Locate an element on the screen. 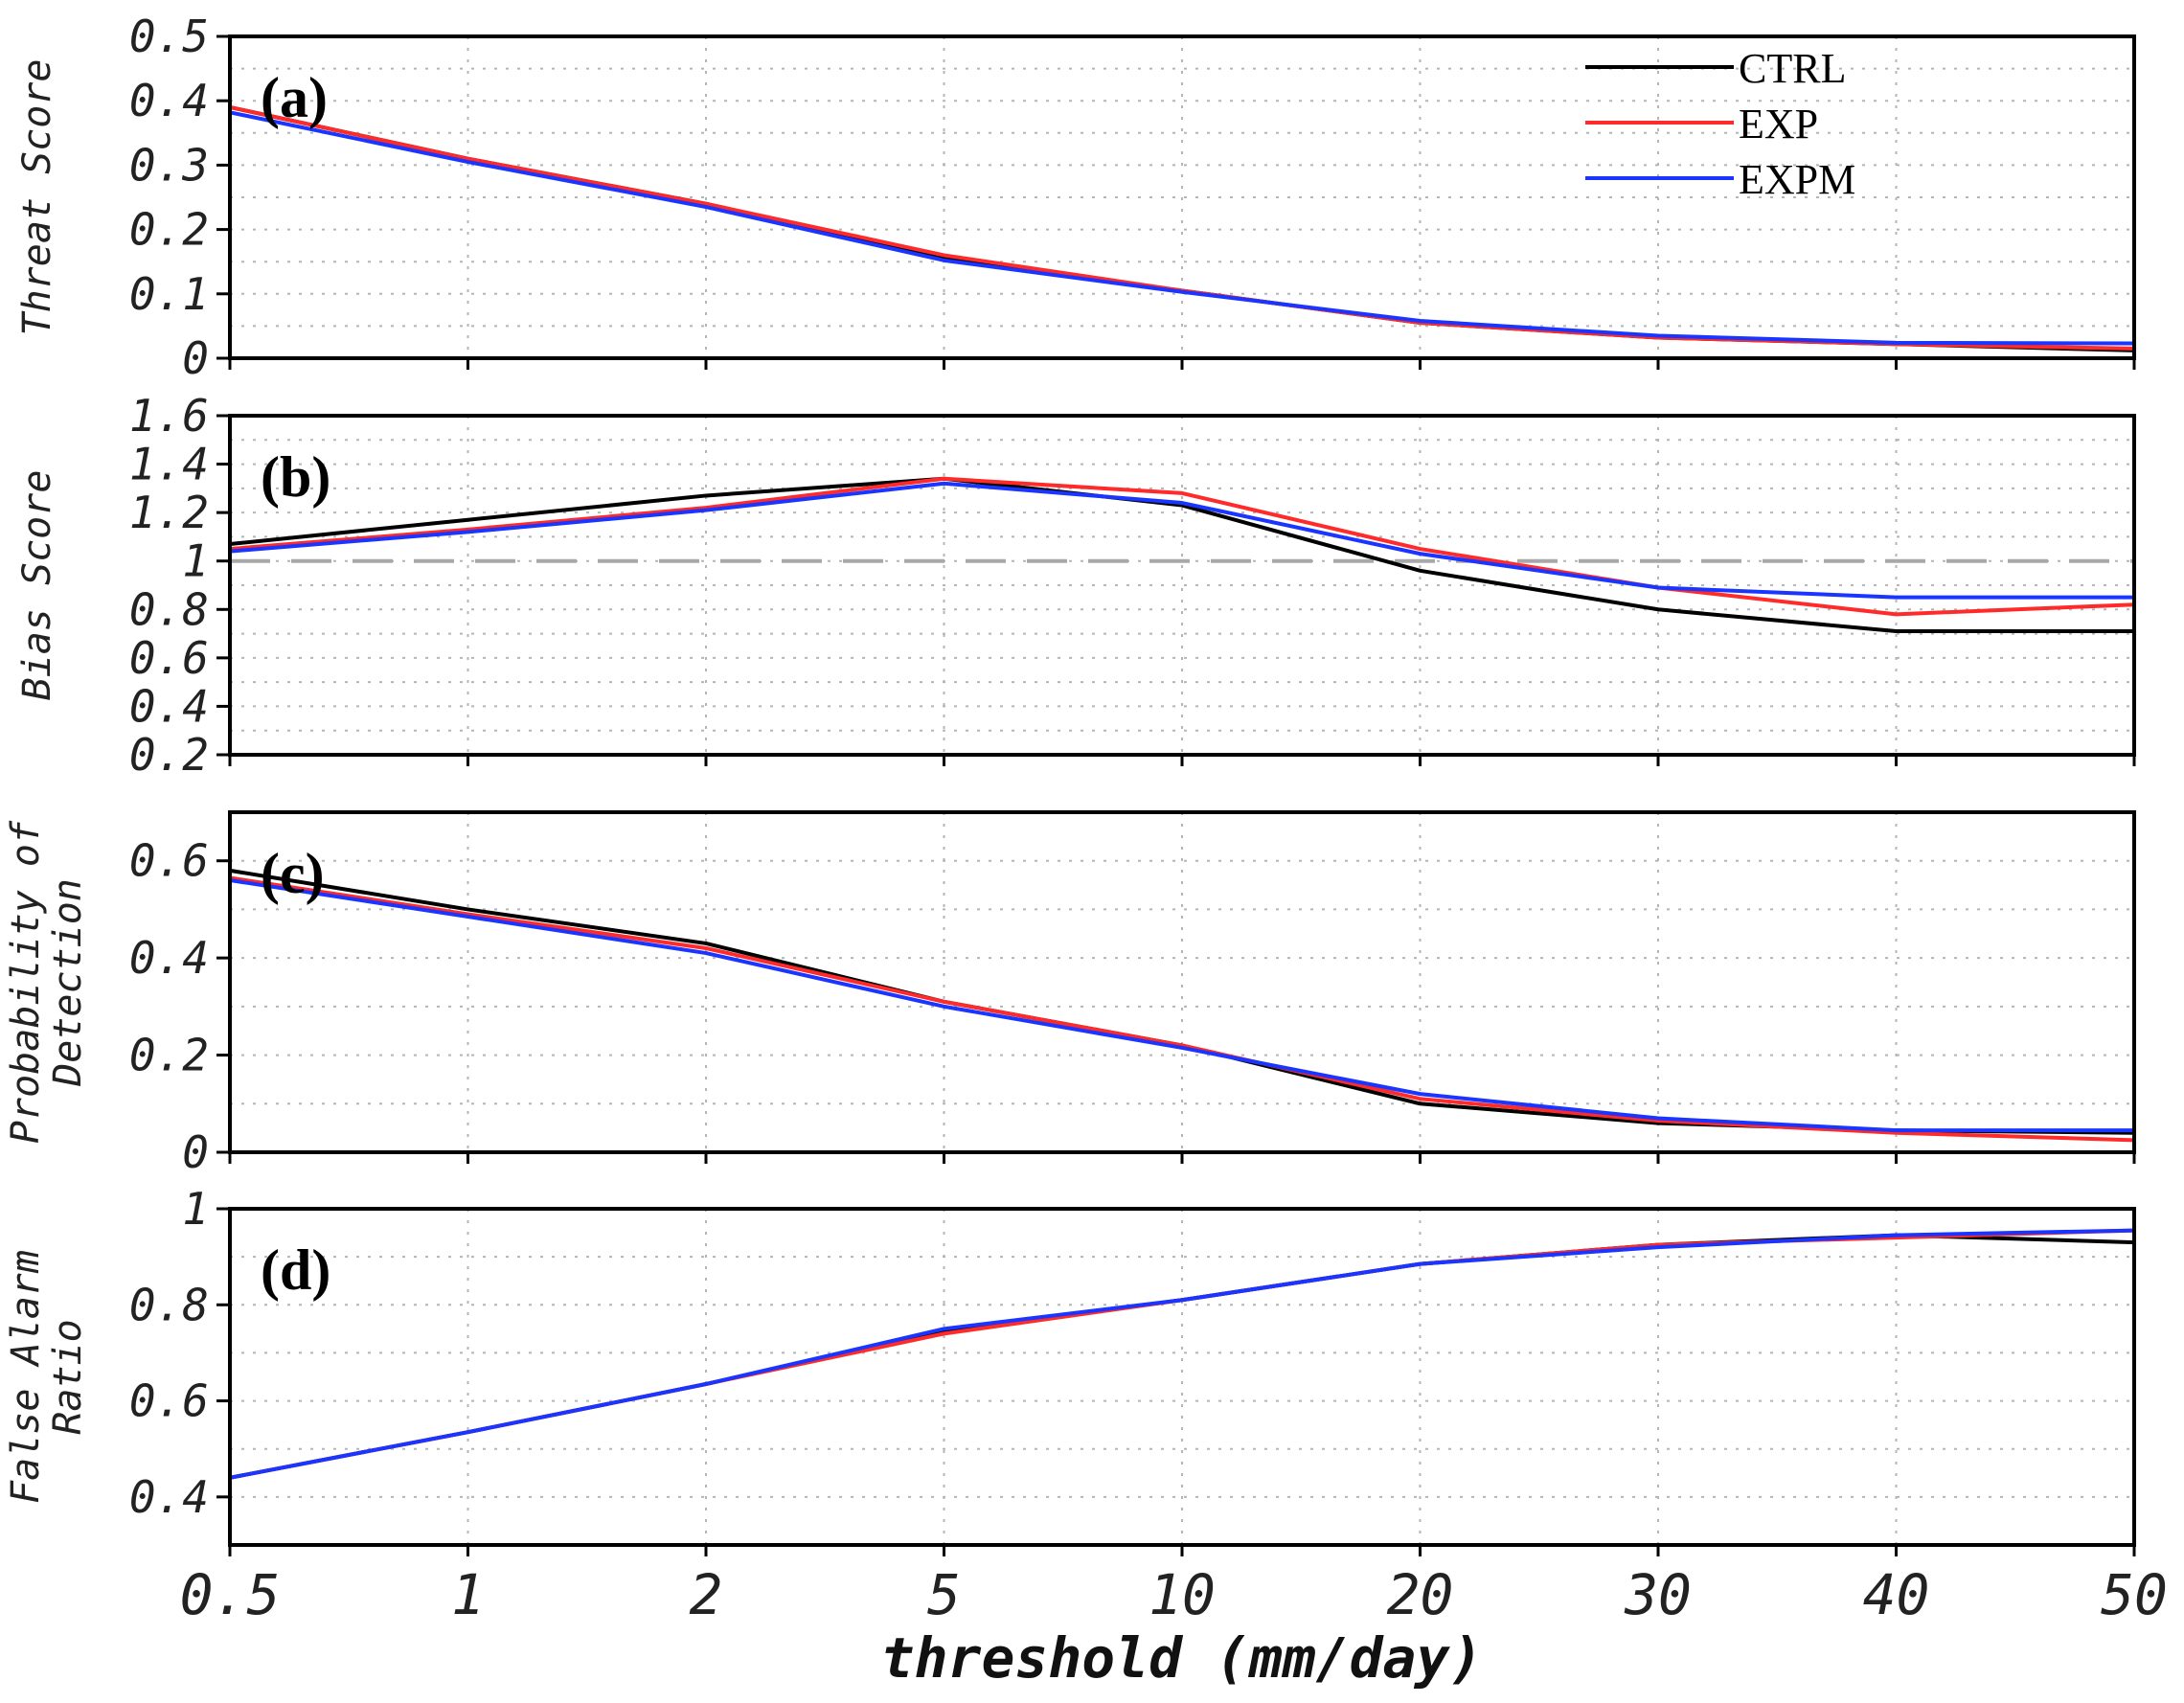  x-tick-label: 2 is located at coordinates (706, 1594).